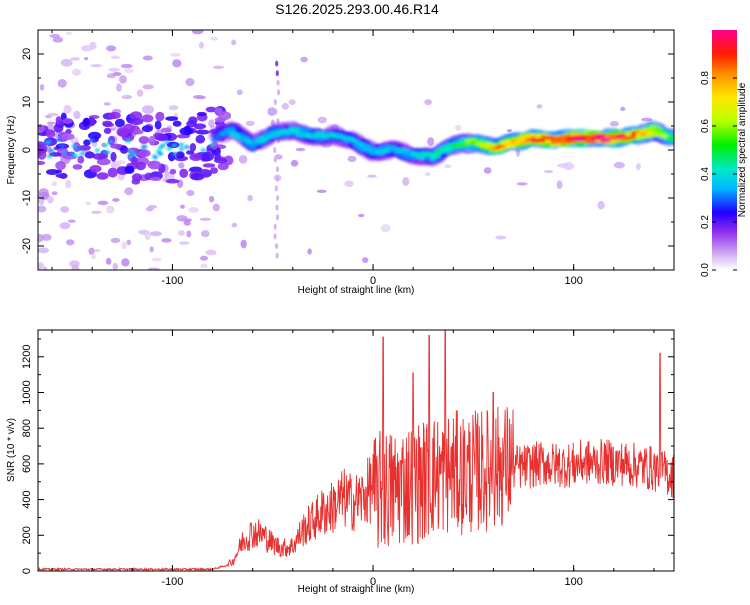 The width and height of the screenshot is (750, 605). I want to click on spectrogram-streak, so click(276, 160).